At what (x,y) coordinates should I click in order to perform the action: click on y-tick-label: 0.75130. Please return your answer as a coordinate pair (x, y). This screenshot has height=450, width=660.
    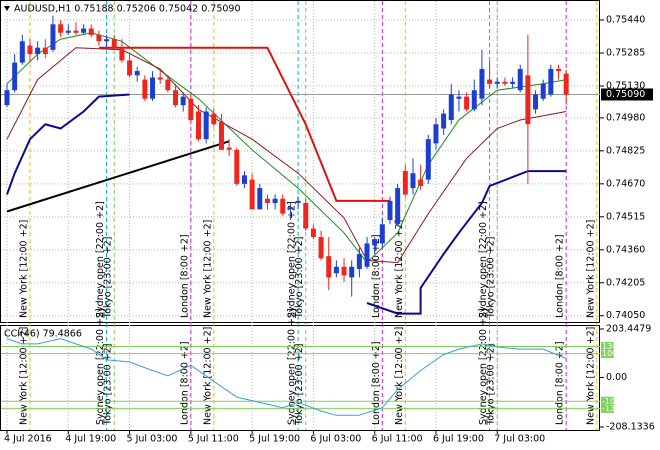
    Looking at the image, I should click on (625, 85).